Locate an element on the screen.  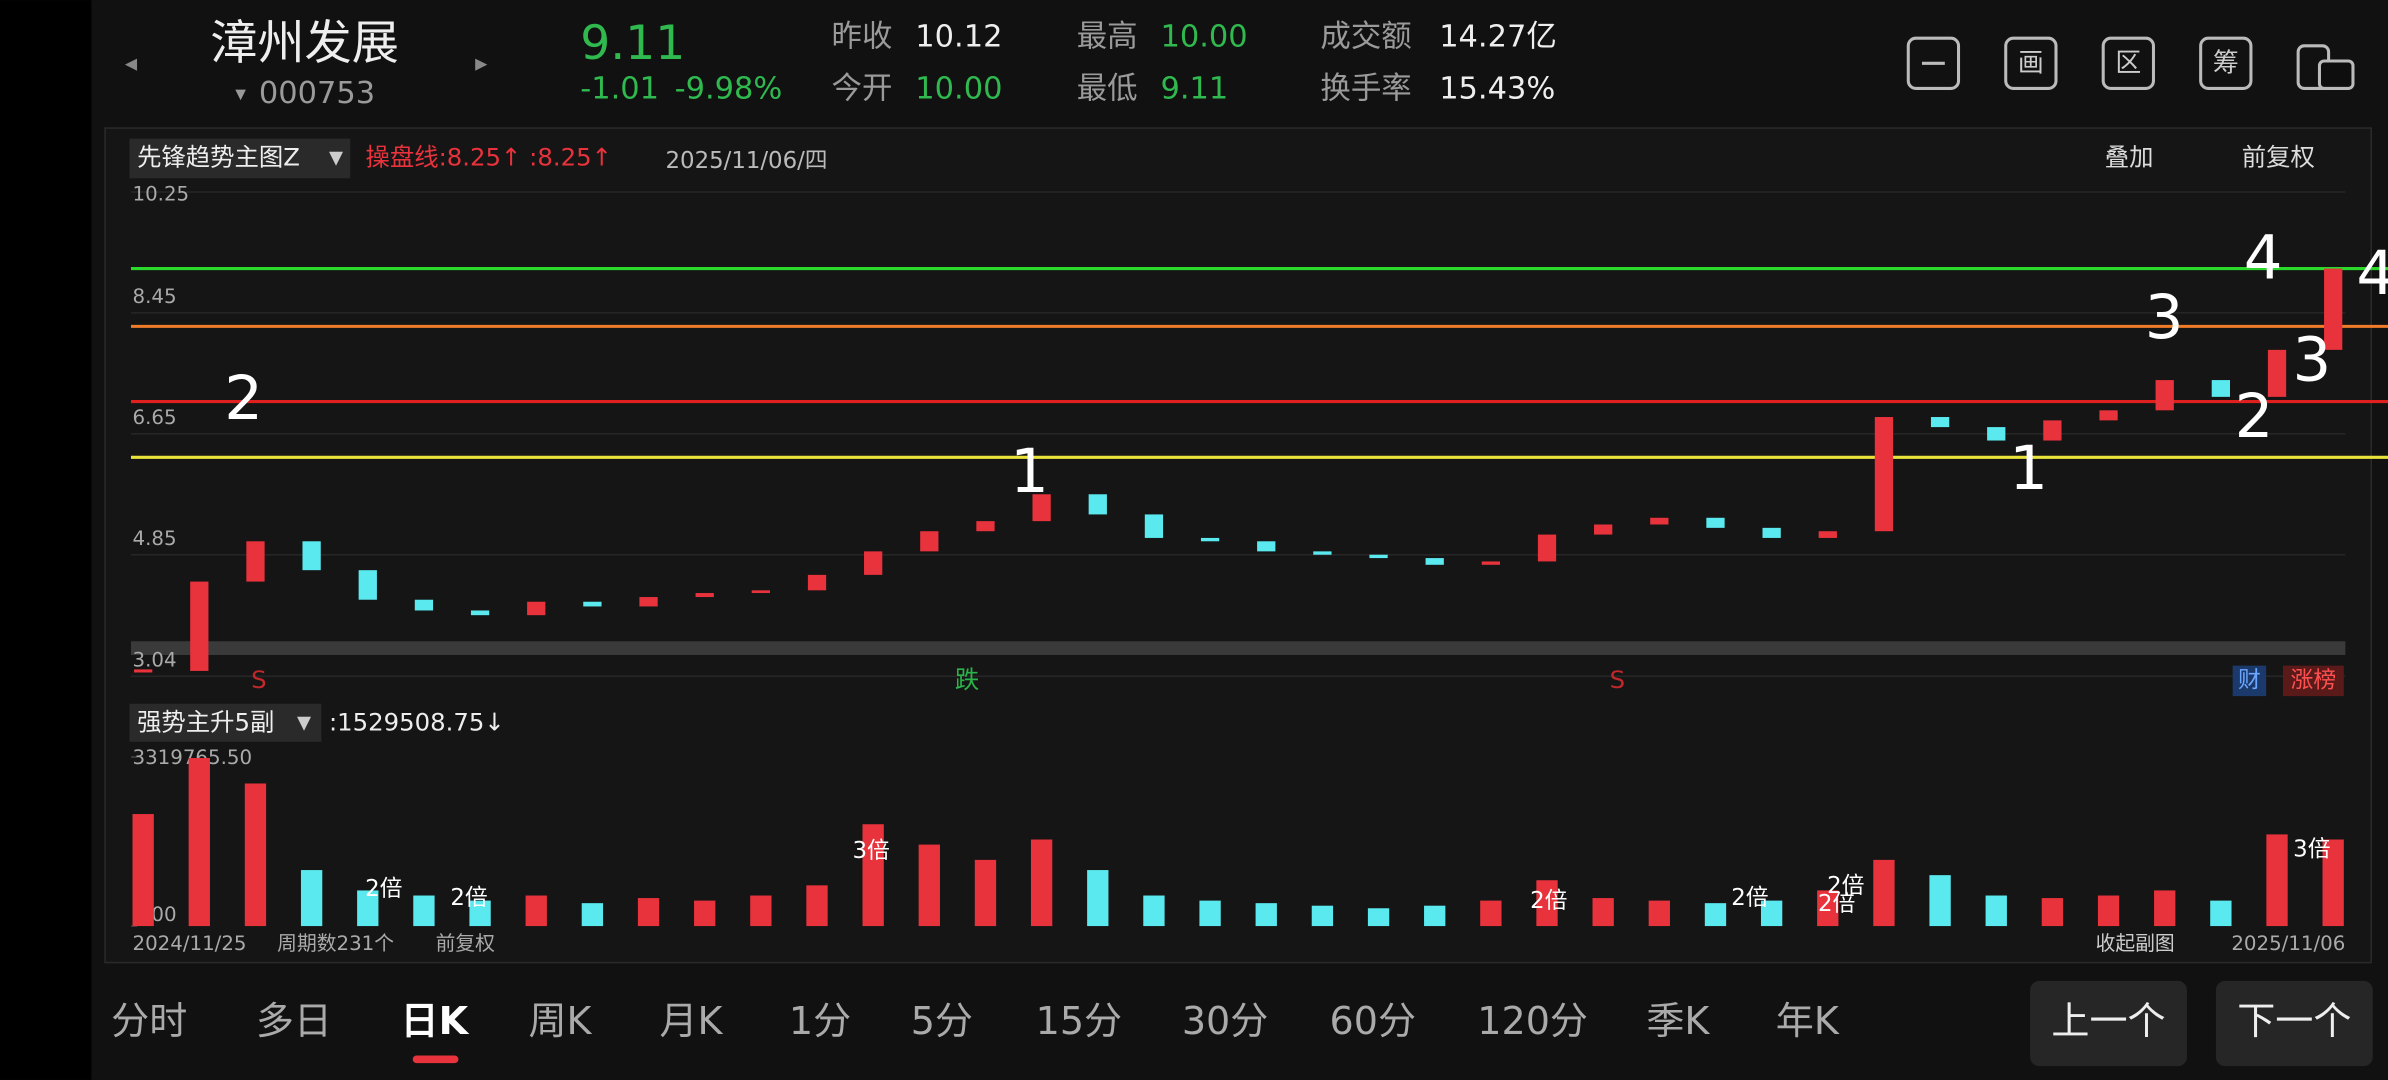
y-tick-label: 4.85 is located at coordinates (154, 538).